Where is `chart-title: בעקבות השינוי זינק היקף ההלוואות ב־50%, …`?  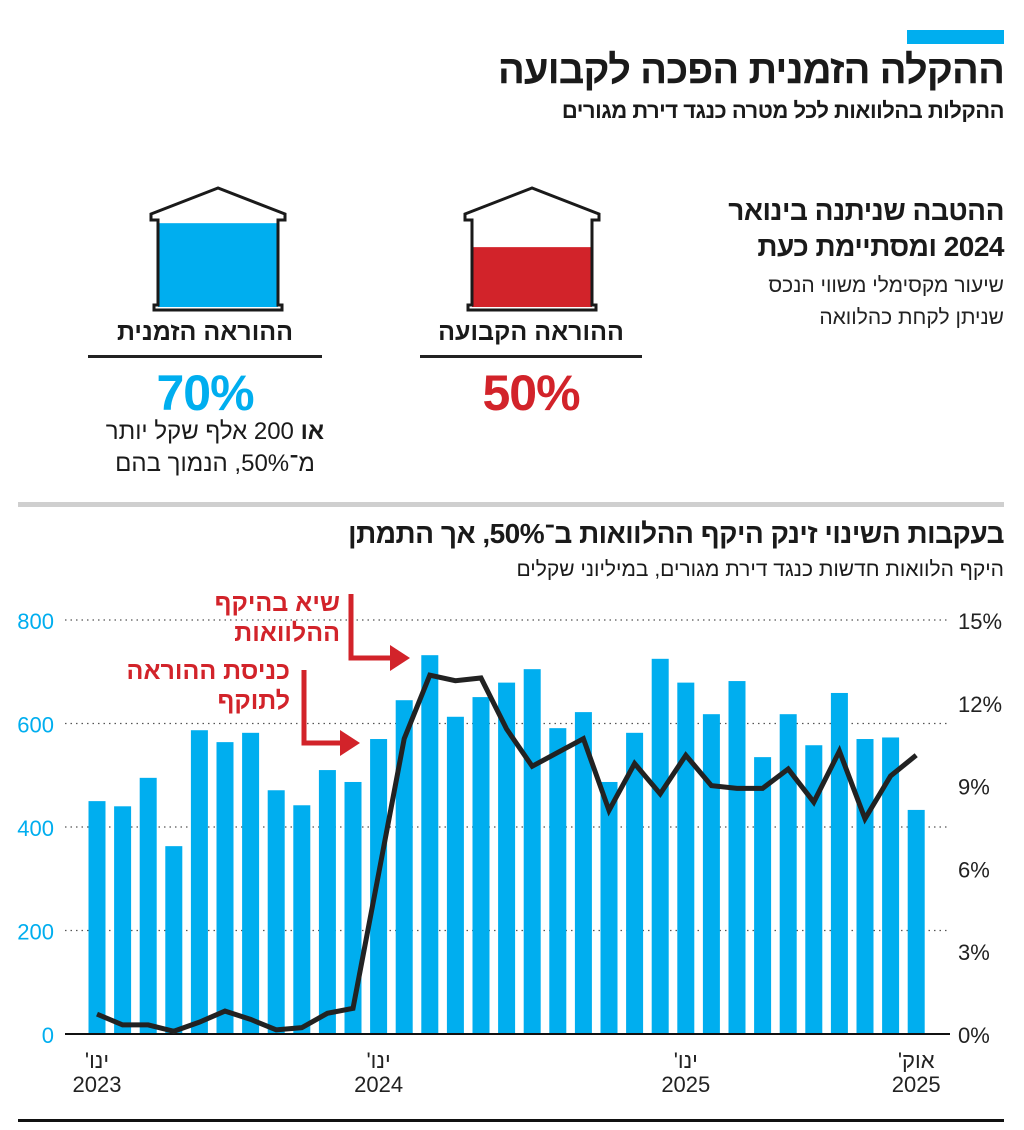
chart-title: בעקבות השינוי זינק היקף ההלוואות ב־50%, … is located at coordinates (676, 533).